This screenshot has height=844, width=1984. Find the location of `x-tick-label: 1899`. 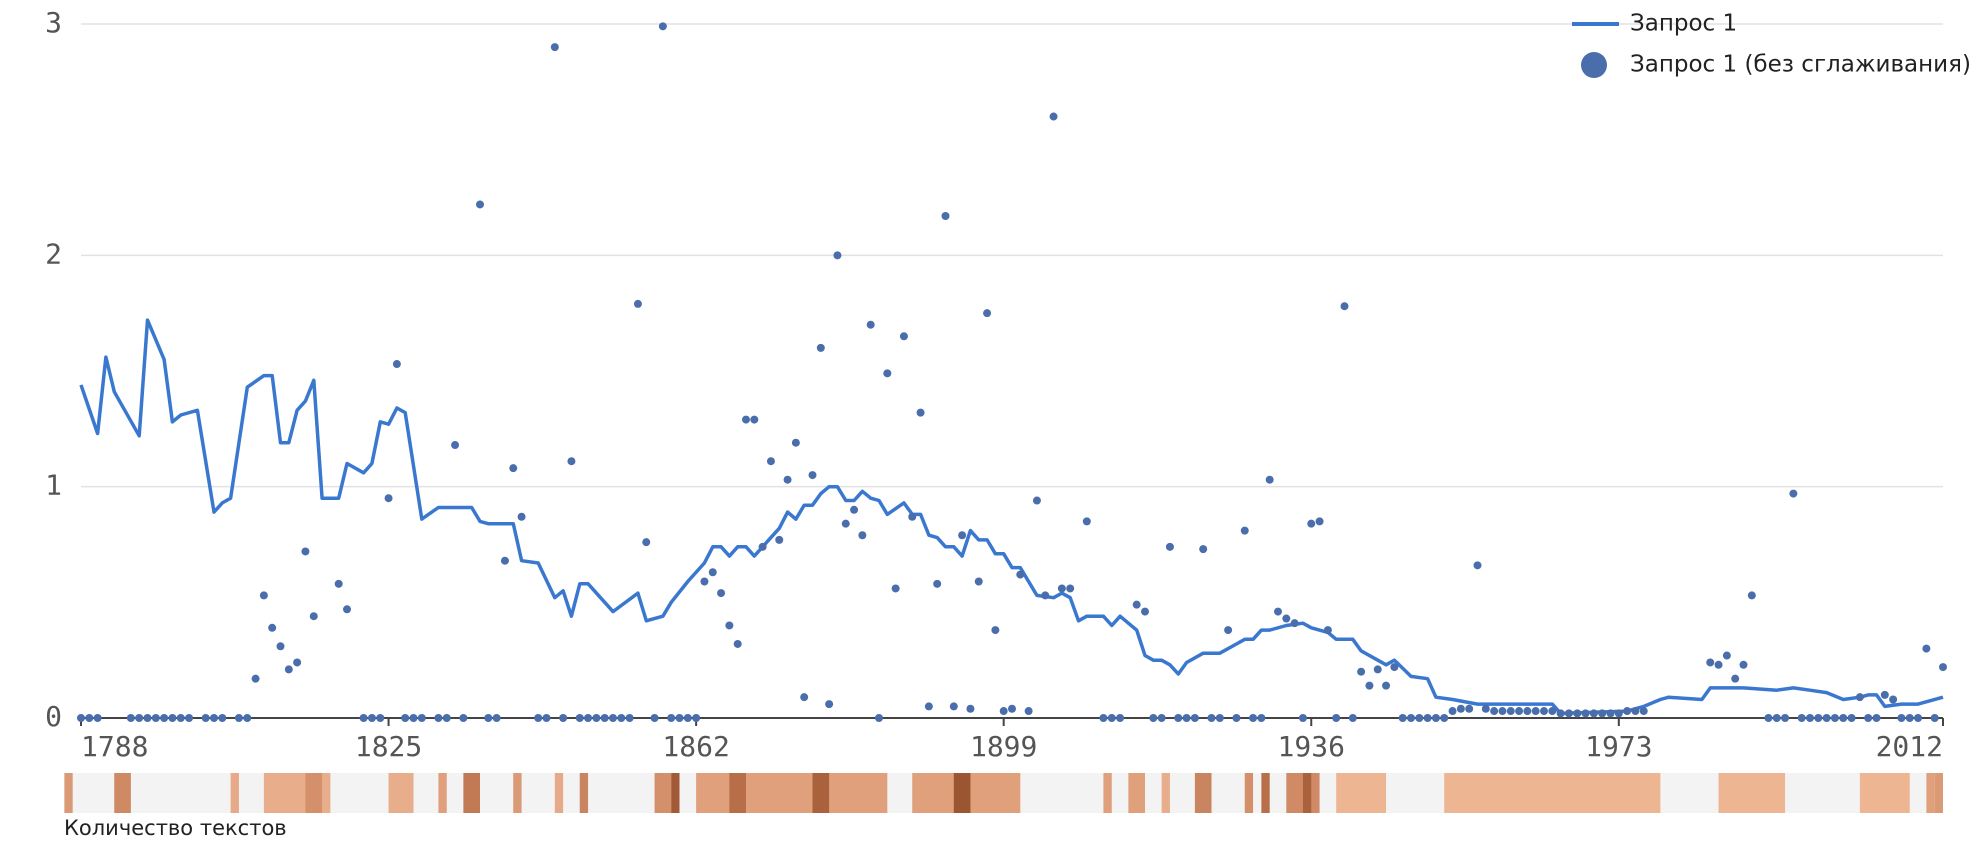

x-tick-label: 1899 is located at coordinates (1003, 746).